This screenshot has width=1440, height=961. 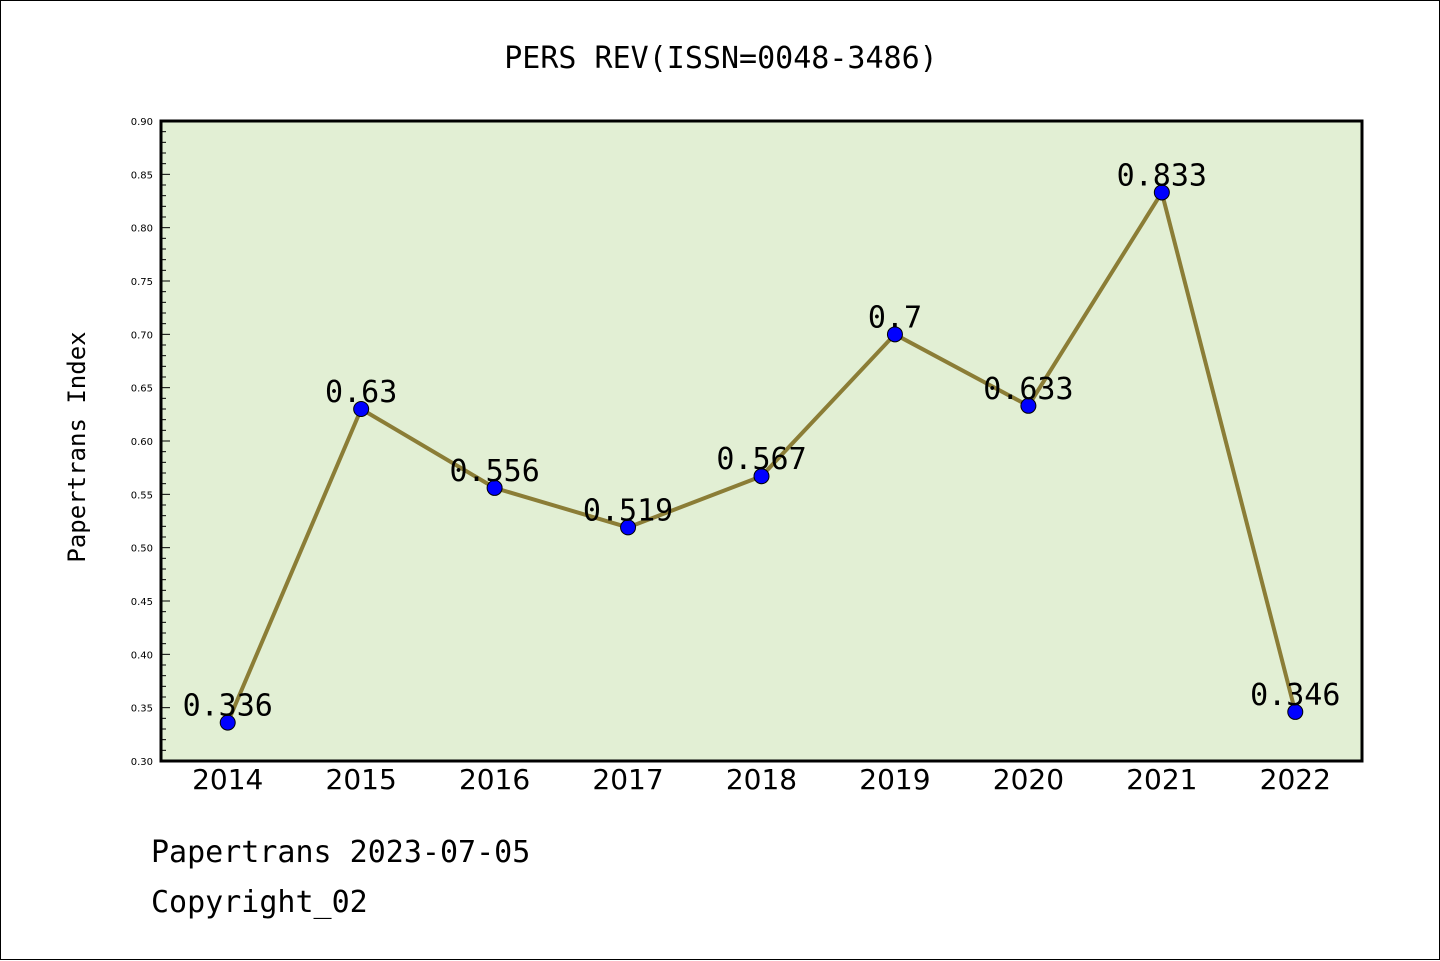 I want to click on y-tick-label: 0.45, so click(x=142, y=602).